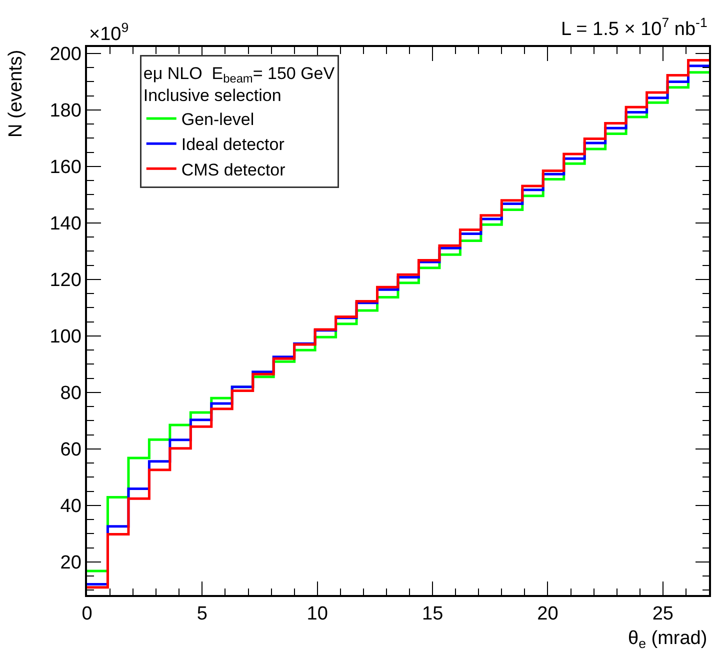 Image resolution: width=717 pixels, height=657 pixels. What do you see at coordinates (239, 84) in the screenshot?
I see `legend-title: eμ NLO E$_{beam}$= 150 GeV Inclusive selection` at bounding box center [239, 84].